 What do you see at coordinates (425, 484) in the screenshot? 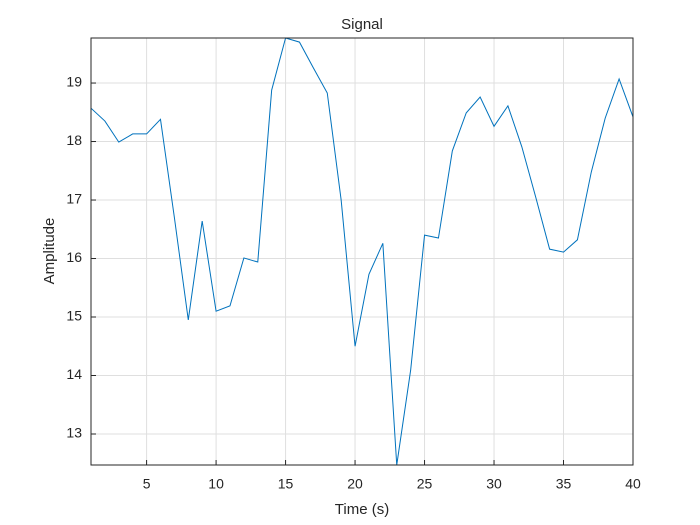
I see `x-tick-label: 25` at bounding box center [425, 484].